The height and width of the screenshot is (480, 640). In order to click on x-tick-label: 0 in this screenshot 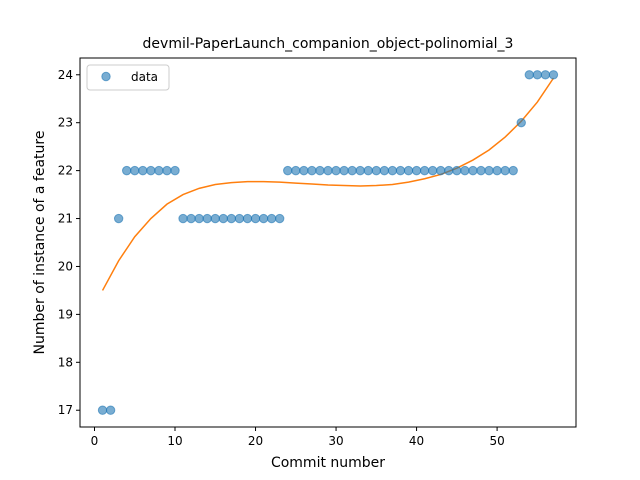, I will do `click(95, 441)`.